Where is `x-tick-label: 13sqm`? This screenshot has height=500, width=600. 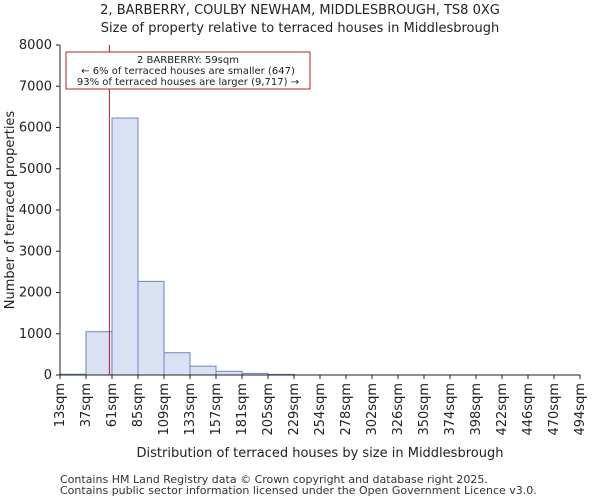
x-tick-label: 13sqm is located at coordinates (60, 405).